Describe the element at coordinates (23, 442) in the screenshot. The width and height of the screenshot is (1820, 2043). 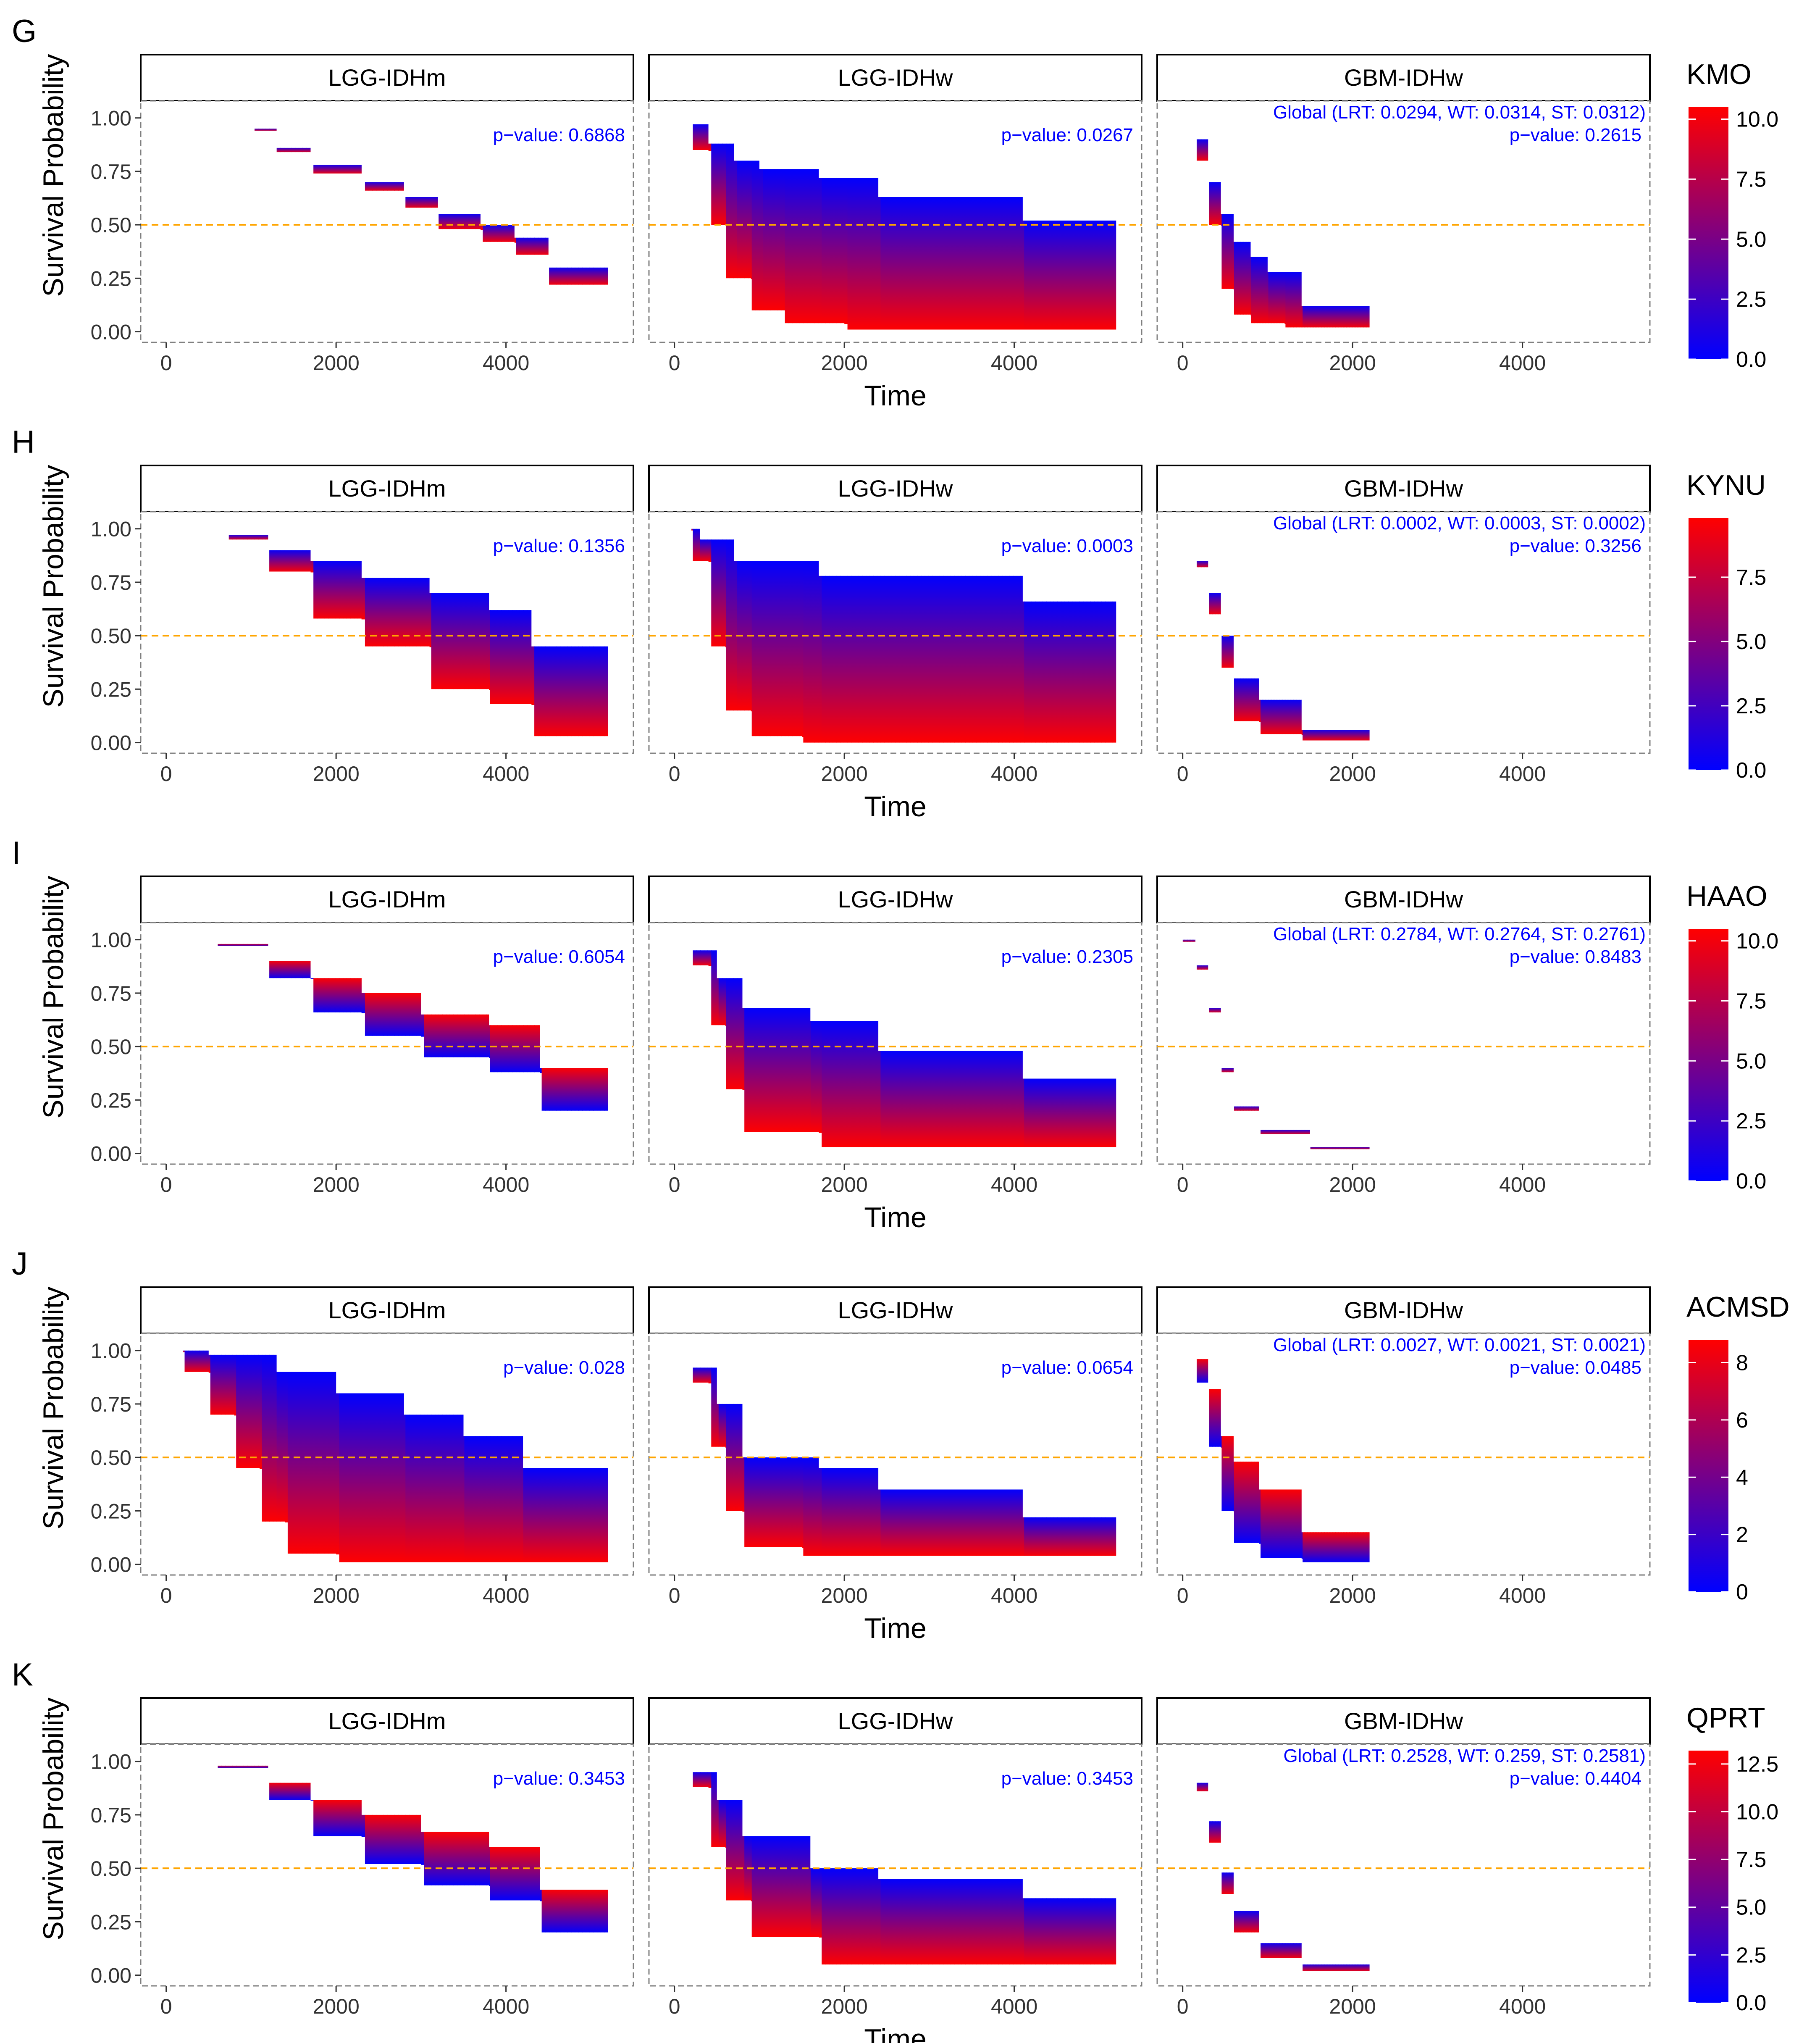
I see `panel-label: H` at that location.